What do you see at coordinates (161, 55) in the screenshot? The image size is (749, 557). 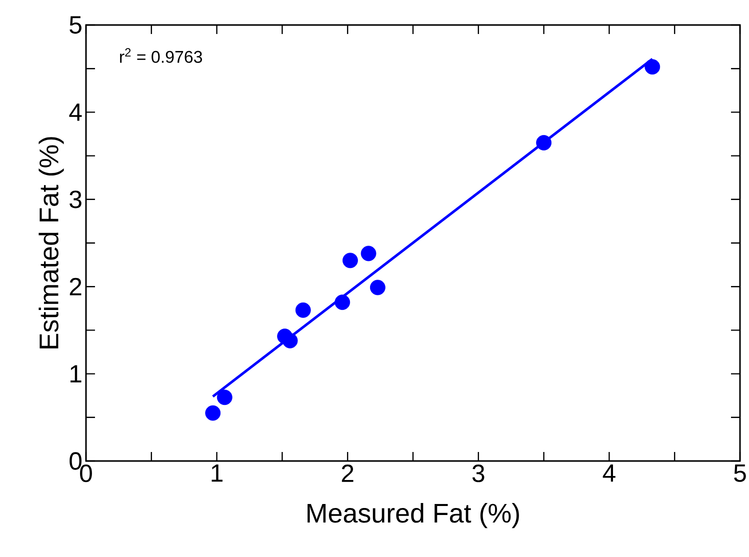 I see `annotation: r$^{2}$ = 0.9763` at bounding box center [161, 55].